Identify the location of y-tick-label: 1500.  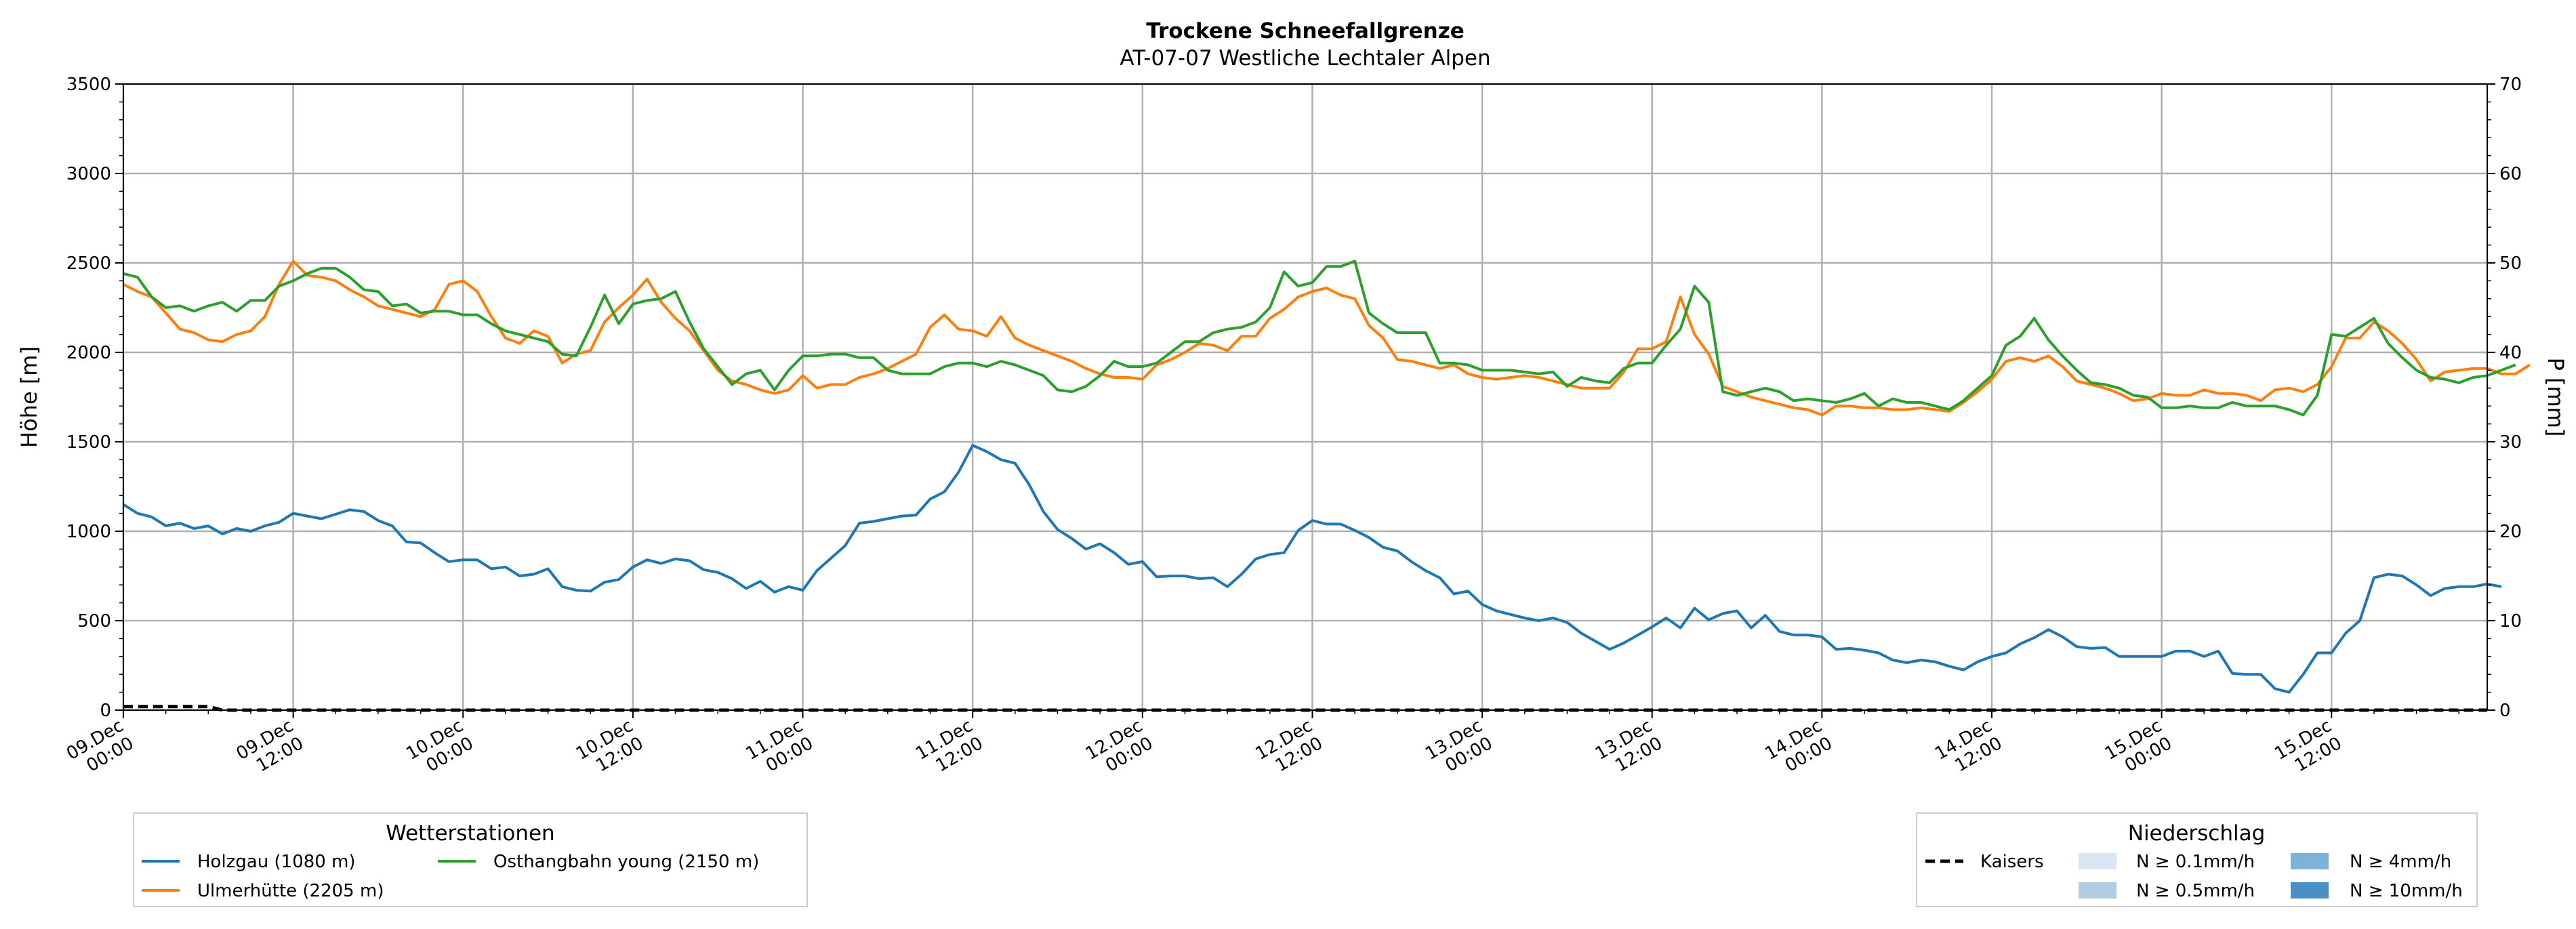
(89, 442).